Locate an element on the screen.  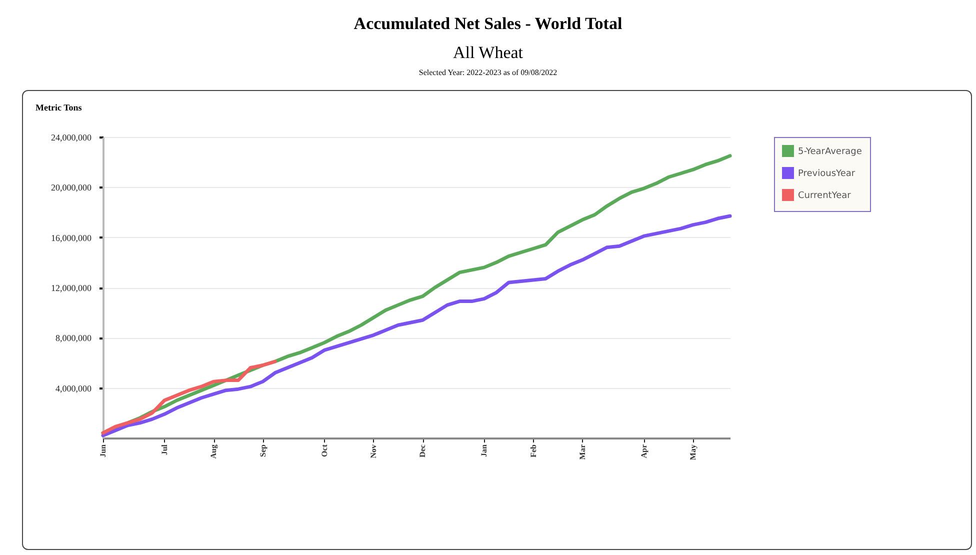
x-tick-label: Aug is located at coordinates (213, 451).